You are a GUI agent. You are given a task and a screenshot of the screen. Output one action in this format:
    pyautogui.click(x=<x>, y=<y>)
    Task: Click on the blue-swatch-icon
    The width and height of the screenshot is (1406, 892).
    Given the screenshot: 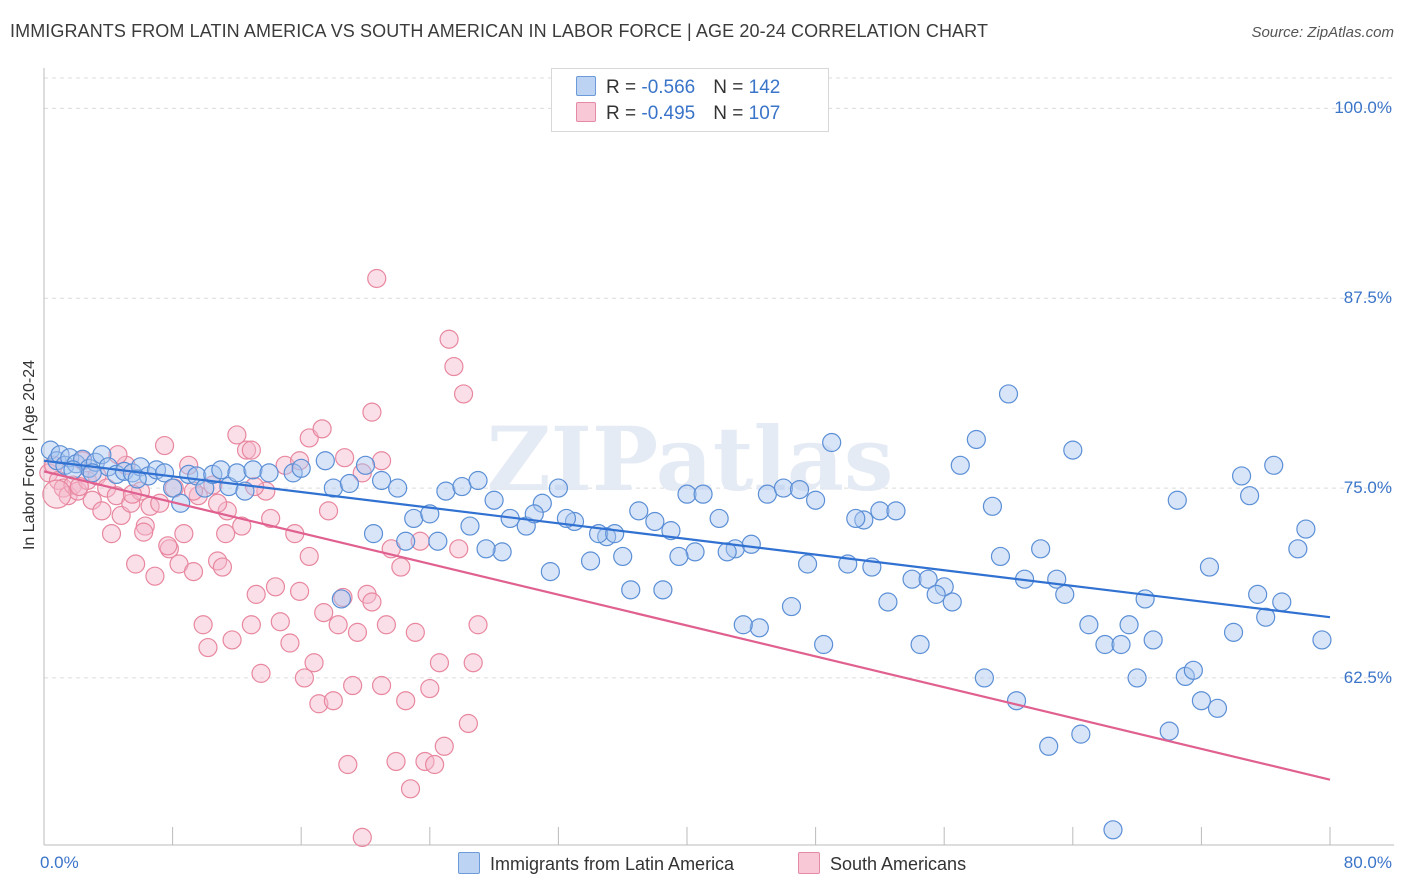 What is the action you would take?
    pyautogui.click(x=586, y=86)
    